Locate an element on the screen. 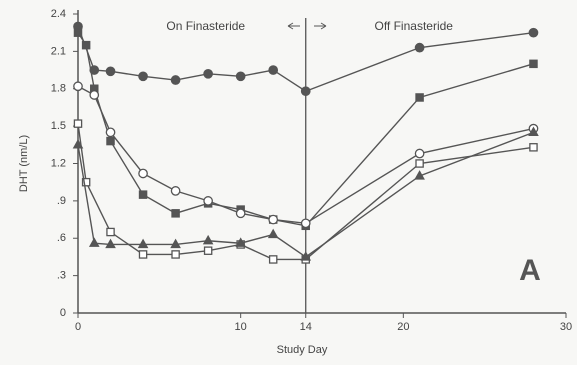 This screenshot has height=365, width=577. y-tick-label: .9 is located at coordinates (61, 201).